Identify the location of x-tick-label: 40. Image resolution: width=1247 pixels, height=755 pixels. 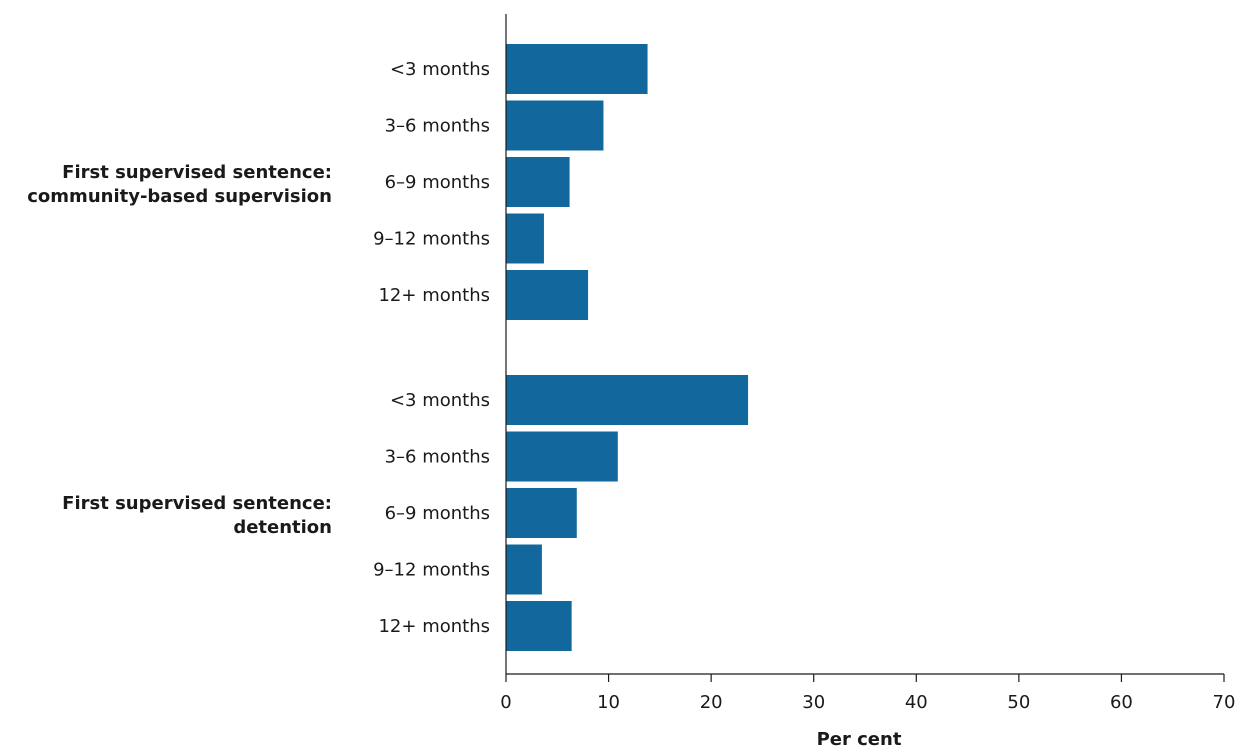
(916, 702).